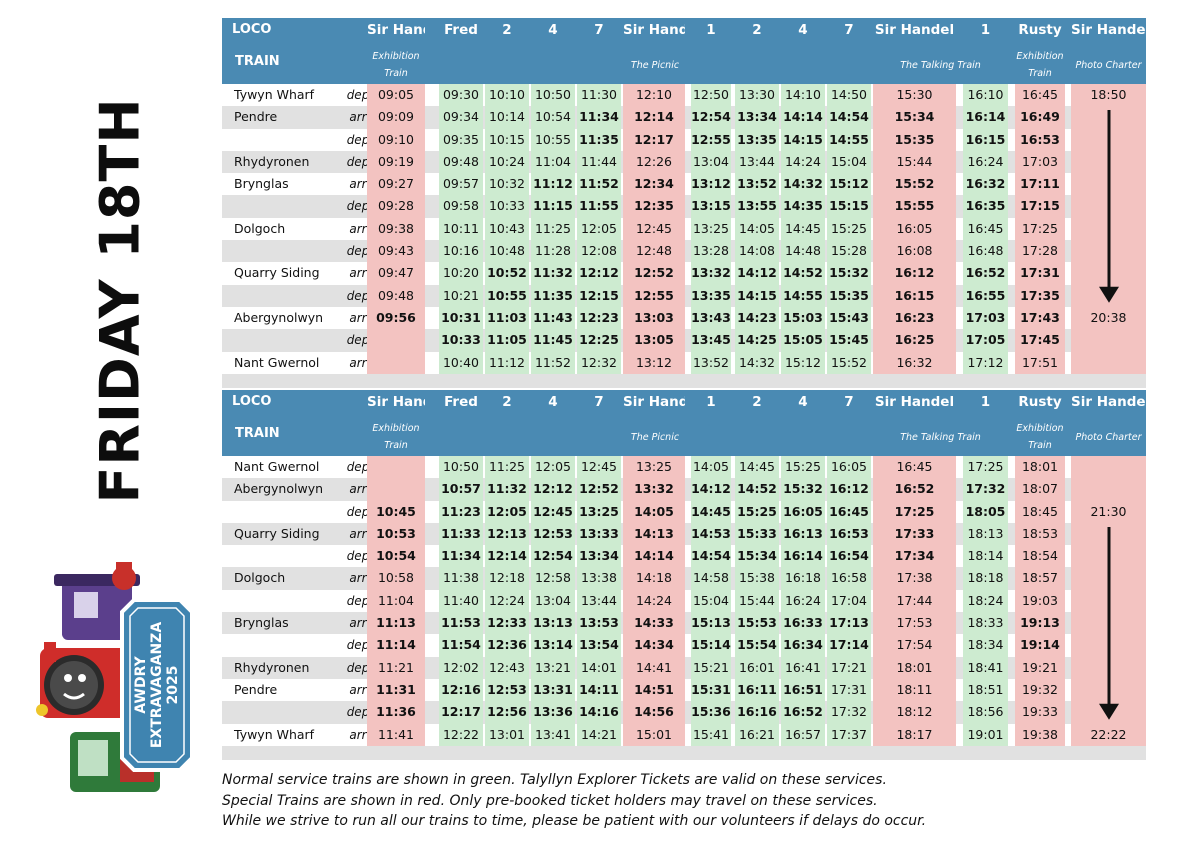 The height and width of the screenshot is (849, 1200). What do you see at coordinates (599, 184) in the screenshot?
I see `time-cell: 11:52` at bounding box center [599, 184].